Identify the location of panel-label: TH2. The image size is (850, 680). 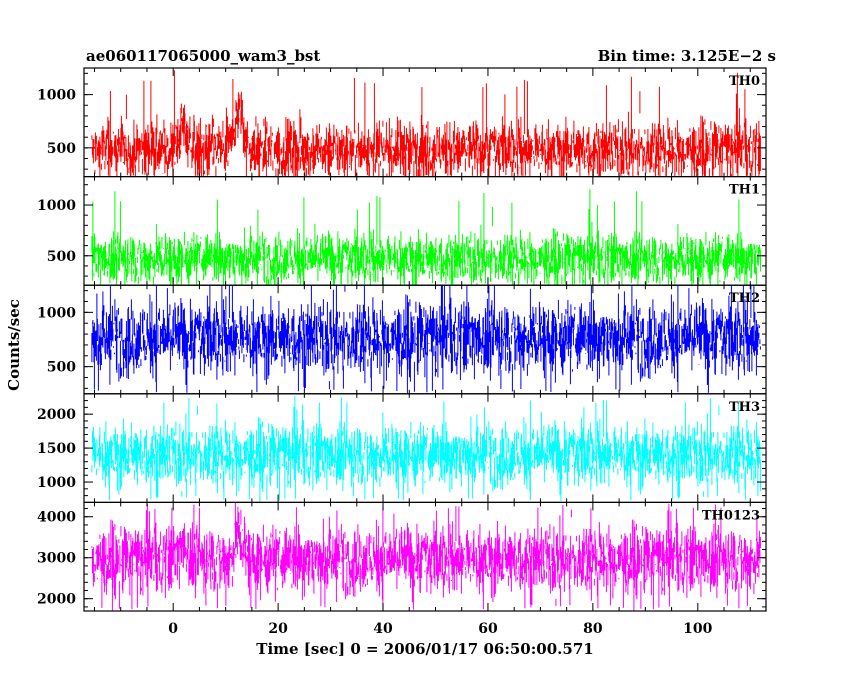
(744, 298).